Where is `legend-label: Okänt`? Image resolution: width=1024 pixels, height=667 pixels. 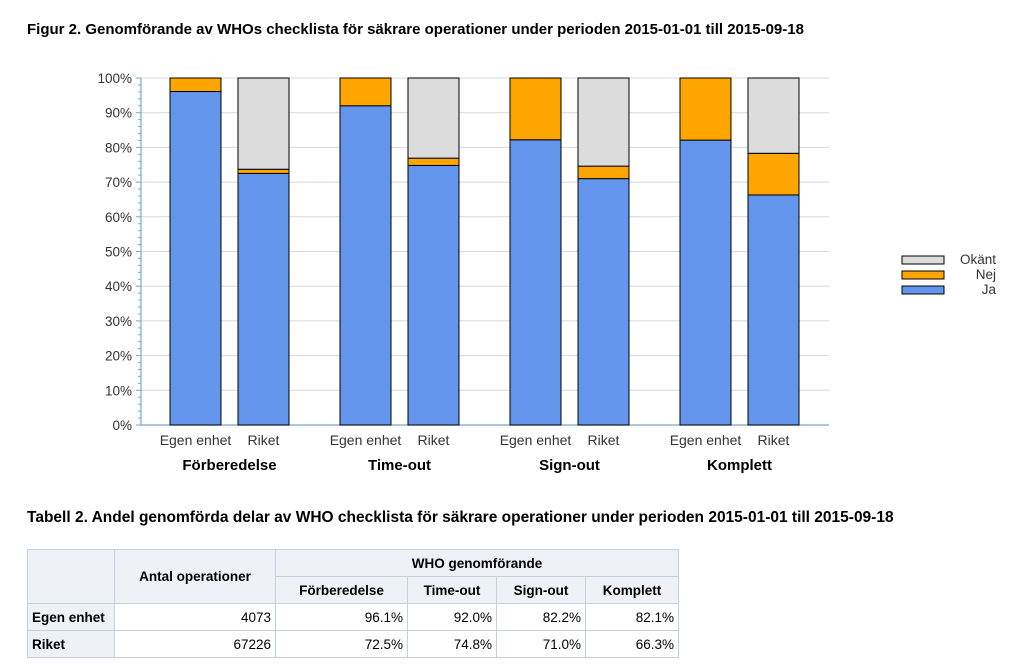 legend-label: Okänt is located at coordinates (978, 259).